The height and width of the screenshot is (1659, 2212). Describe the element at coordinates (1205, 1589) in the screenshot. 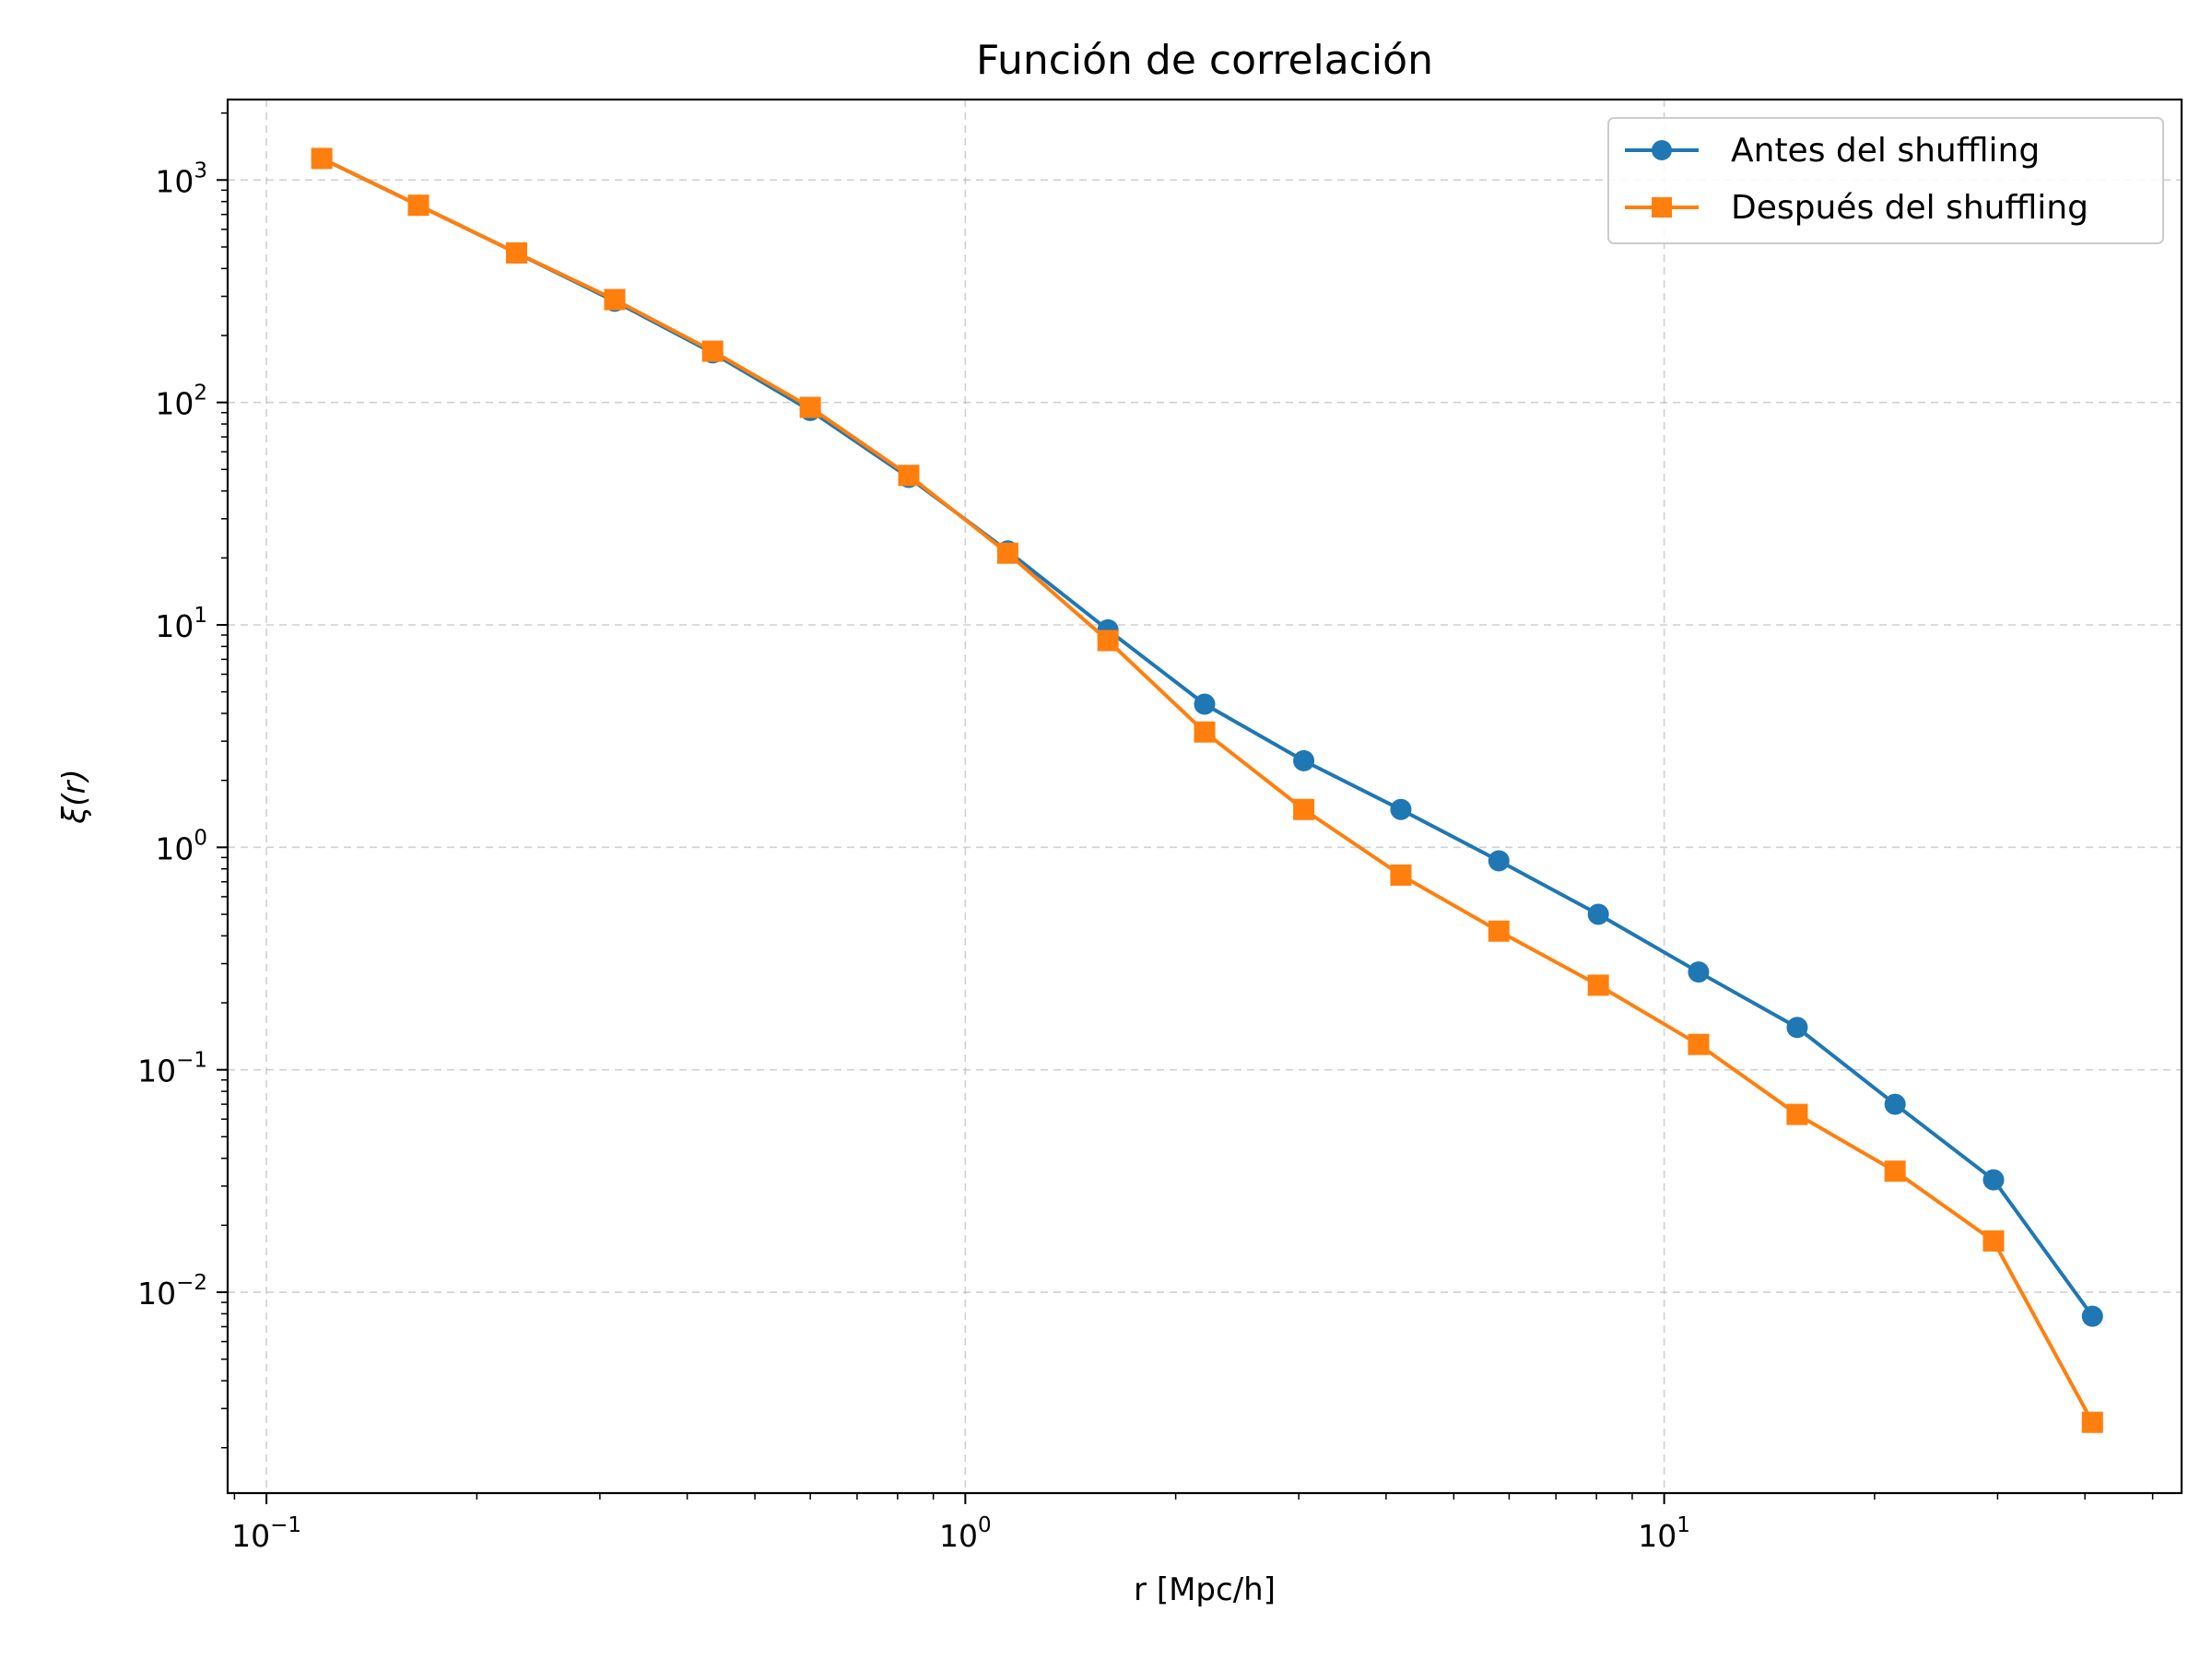

I see `x-axis-label: r [Mpc/h]` at that location.